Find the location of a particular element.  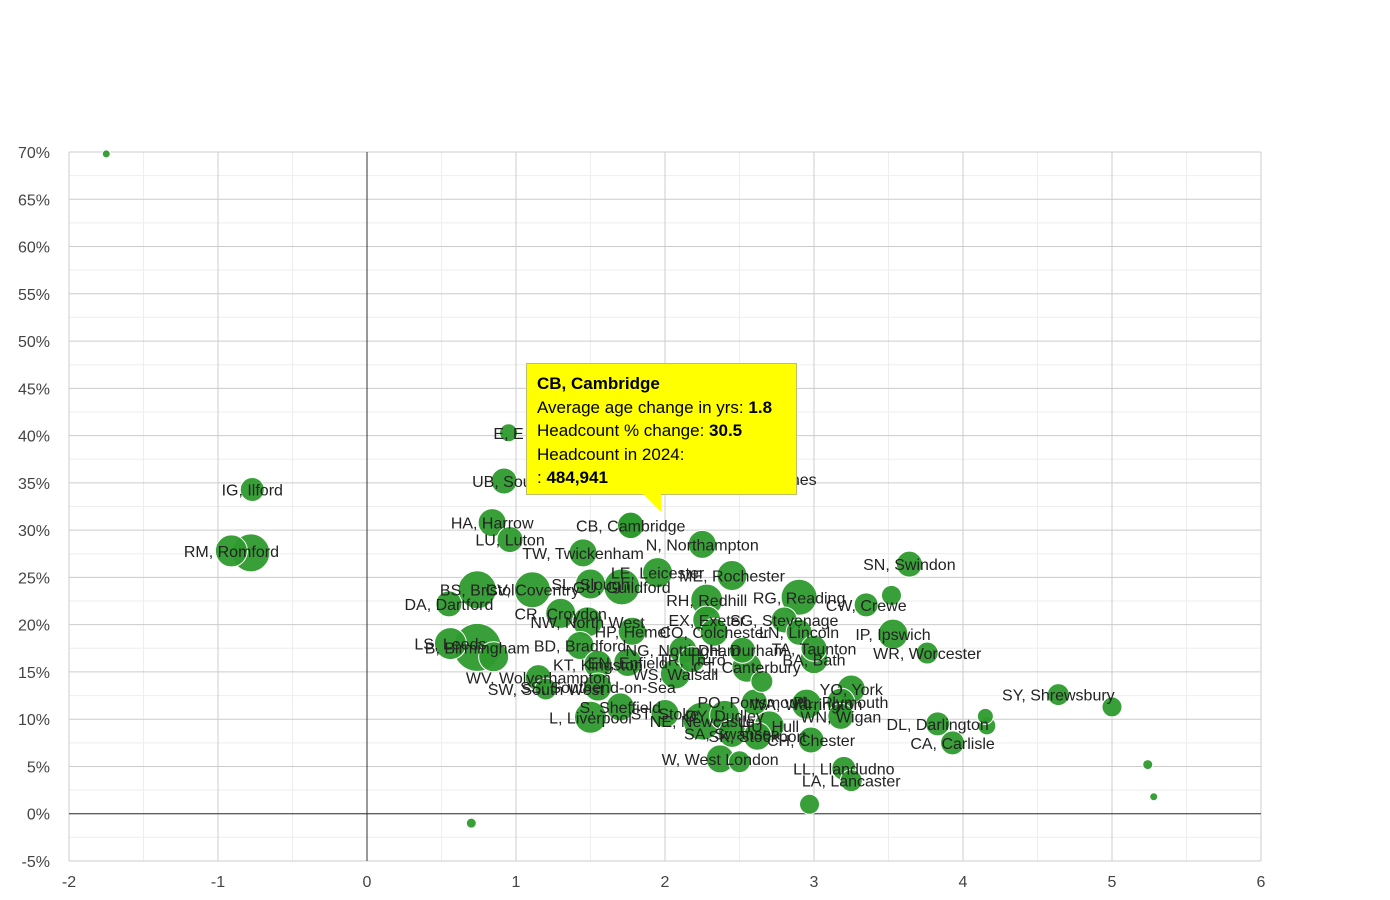

bubble-label: NE, Newcastle is located at coordinates (702, 722).